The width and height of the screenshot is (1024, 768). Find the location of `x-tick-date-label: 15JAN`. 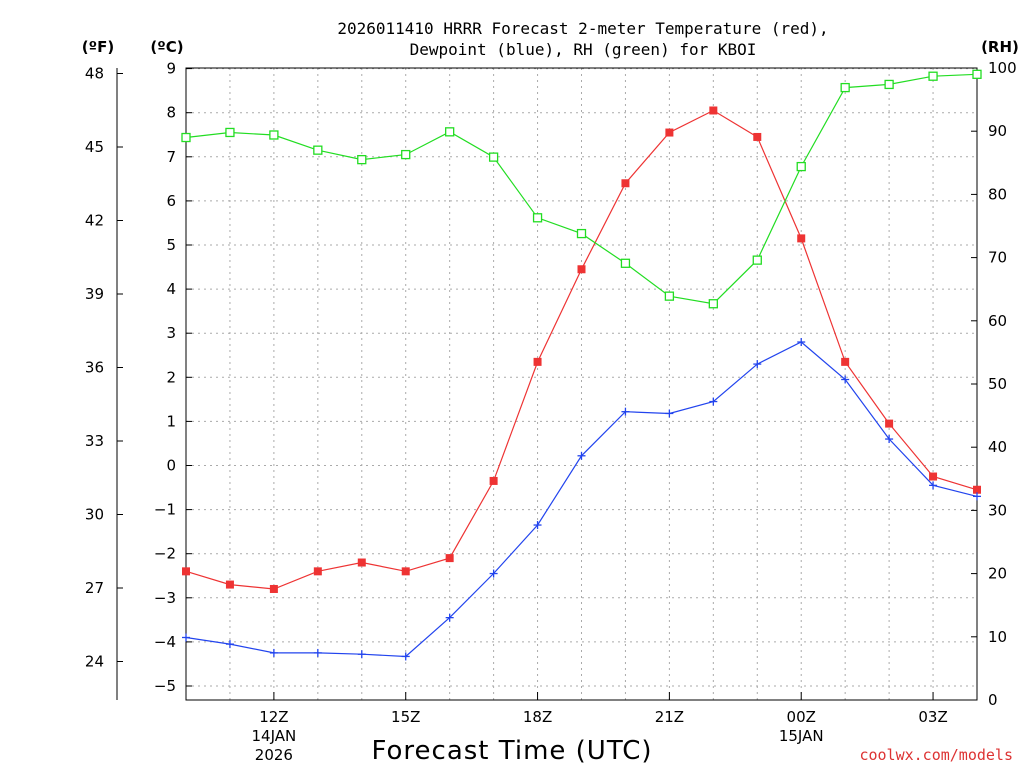

x-tick-date-label: 15JAN is located at coordinates (801, 736).